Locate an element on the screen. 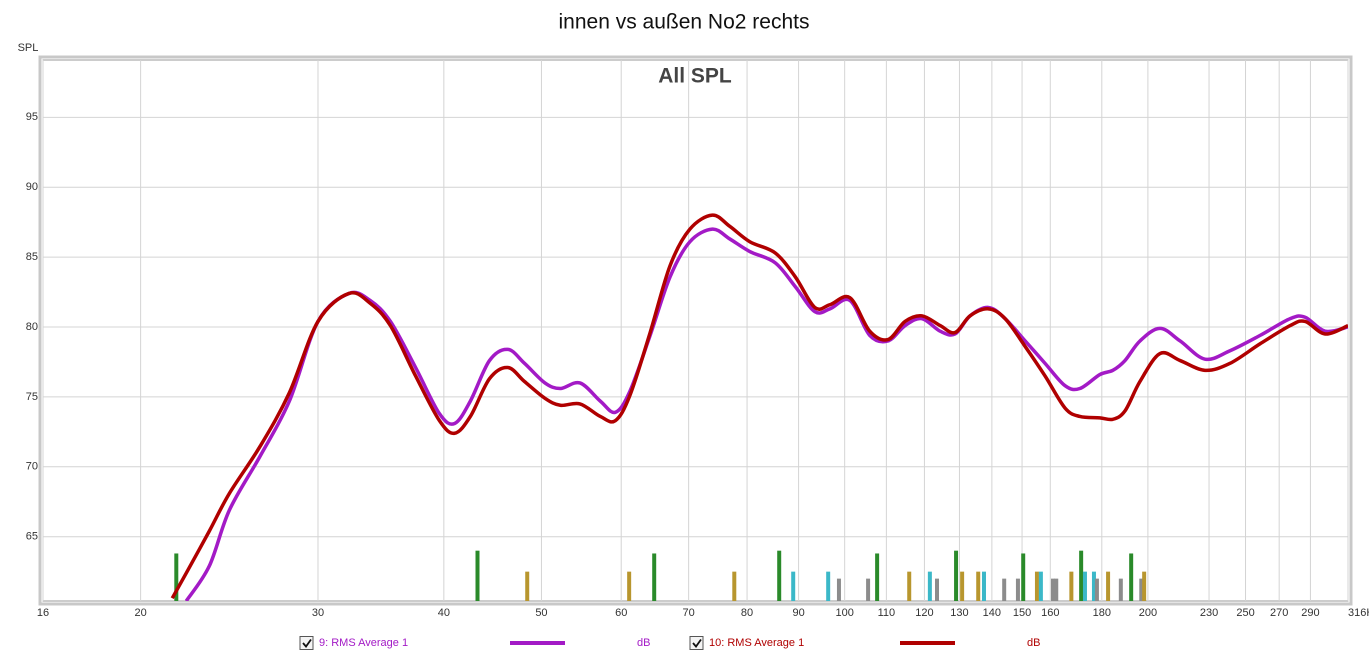 This screenshot has width=1369, height=658. x-tick-label: 250 is located at coordinates (1245, 613).